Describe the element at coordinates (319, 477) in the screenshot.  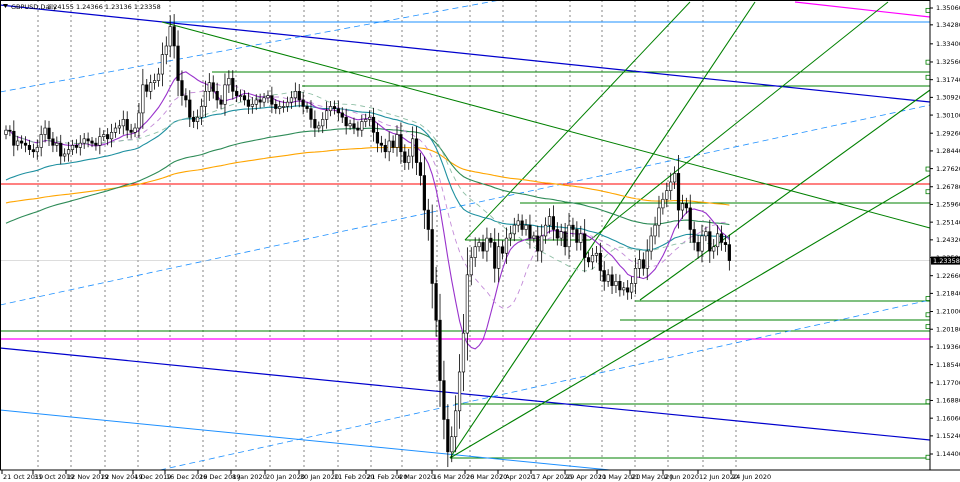
I see `time-tick-label: 30 Jan 2020` at that location.